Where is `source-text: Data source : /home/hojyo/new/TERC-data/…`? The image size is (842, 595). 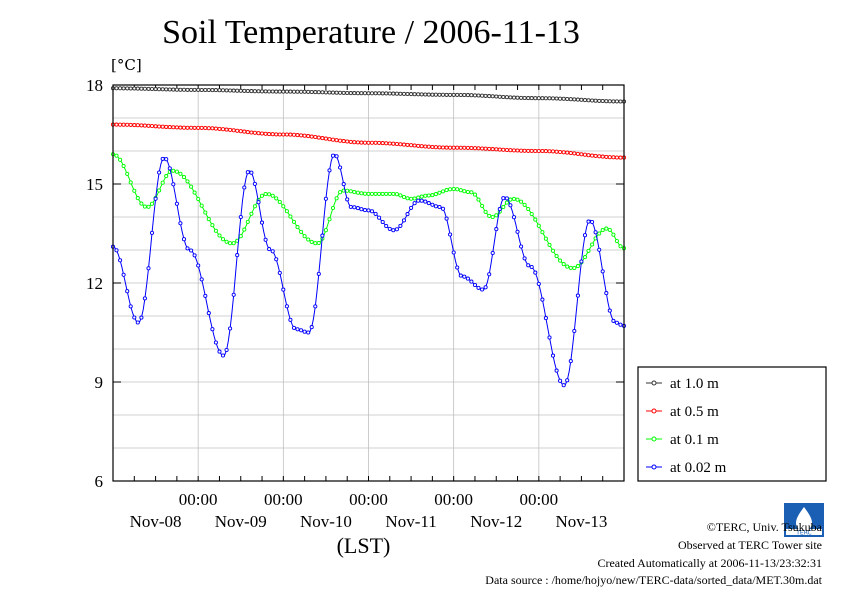 source-text: Data source : /home/hojyo/new/TERC-data/… is located at coordinates (653, 580).